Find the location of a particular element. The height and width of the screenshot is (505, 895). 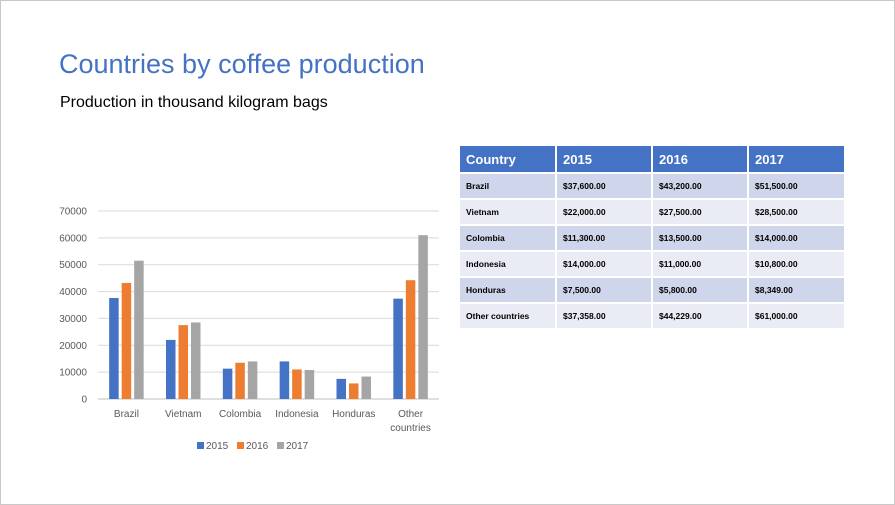

table-cell: $28,500.00 is located at coordinates (796, 212).